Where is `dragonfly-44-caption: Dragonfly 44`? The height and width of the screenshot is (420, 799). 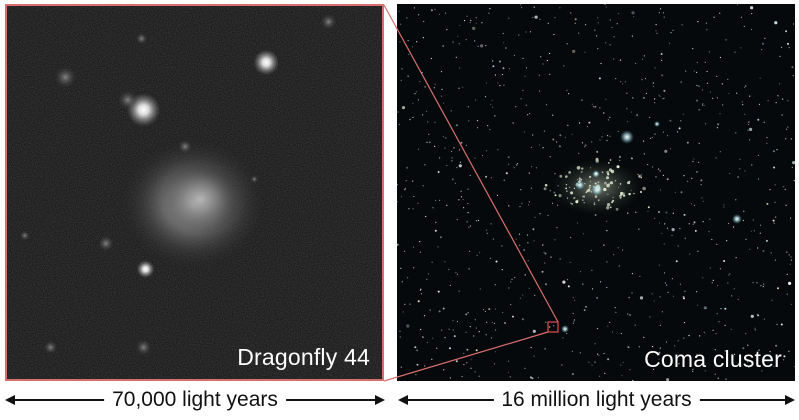 dragonfly-44-caption: Dragonfly 44 is located at coordinates (303, 357).